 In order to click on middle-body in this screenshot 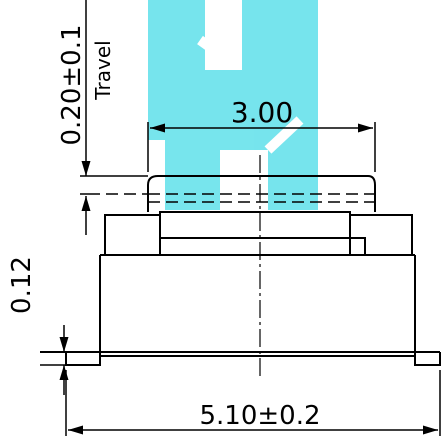, I will do `click(262, 233)`.